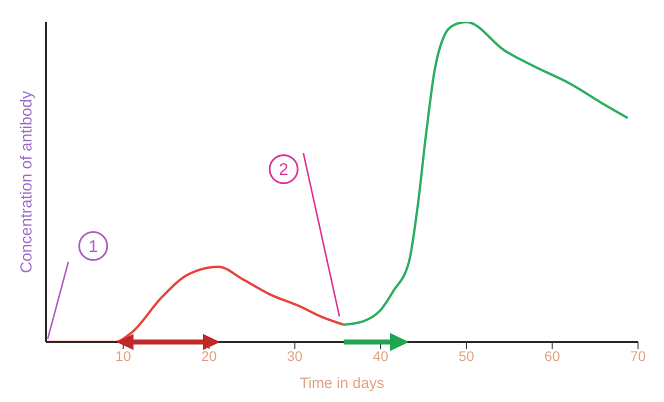 Image resolution: width=664 pixels, height=402 pixels. Describe the element at coordinates (552, 356) in the screenshot. I see `x-tick-label: 60` at that location.